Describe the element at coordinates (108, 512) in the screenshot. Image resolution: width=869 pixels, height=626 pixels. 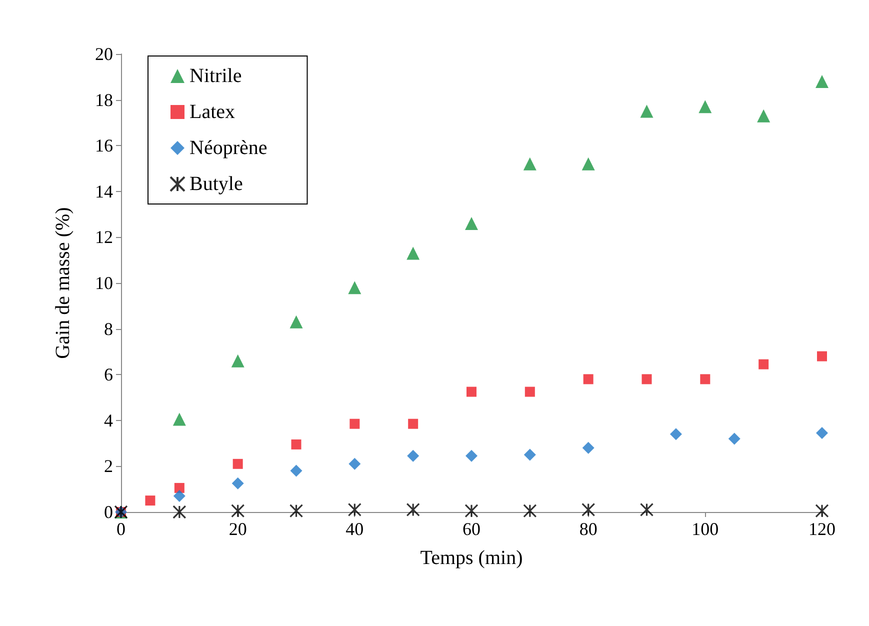
I see `y-tick-label: 0` at that location.